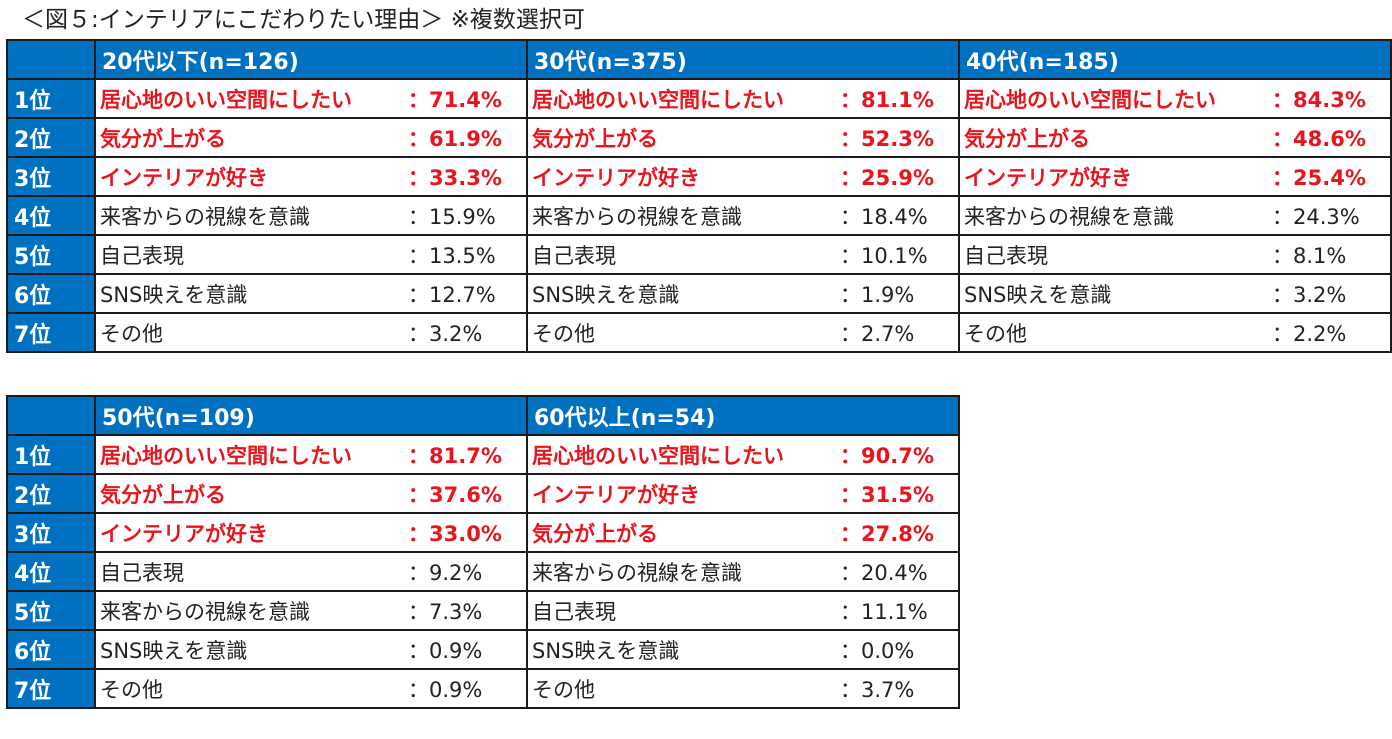  I want to click on reason-percent: ：3.7%, so click(877, 689).